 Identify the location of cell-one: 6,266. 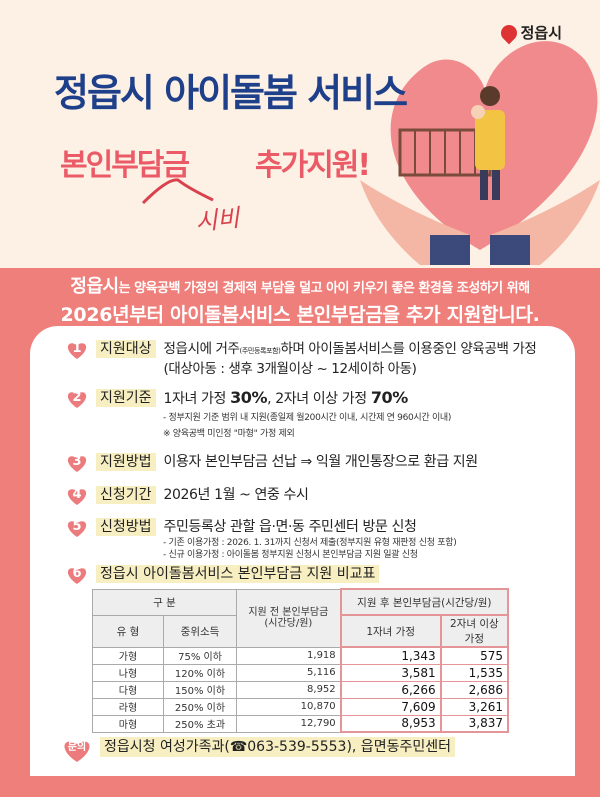
(390, 689).